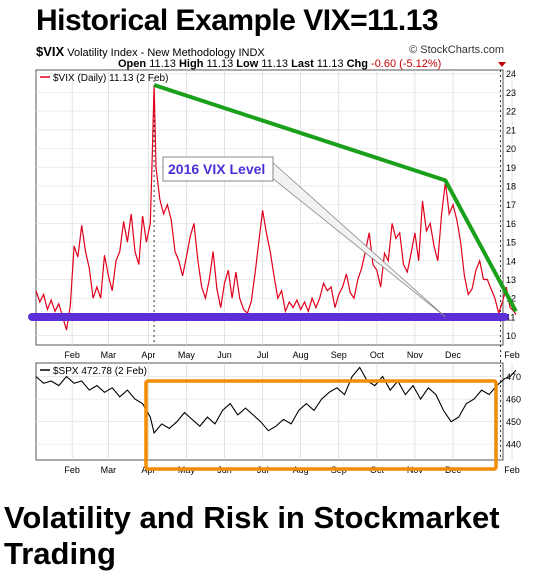 The image size is (550, 582). What do you see at coordinates (166, 53) in the screenshot?
I see `symbol-description: Volatility Index - New Methodology INDX` at bounding box center [166, 53].